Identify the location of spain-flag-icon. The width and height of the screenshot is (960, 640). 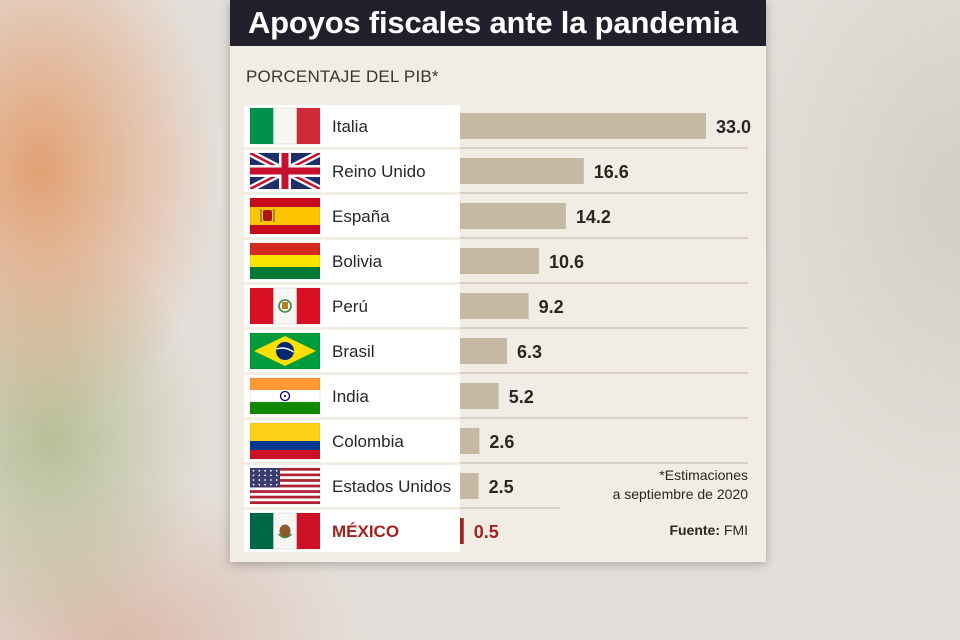
(285, 216).